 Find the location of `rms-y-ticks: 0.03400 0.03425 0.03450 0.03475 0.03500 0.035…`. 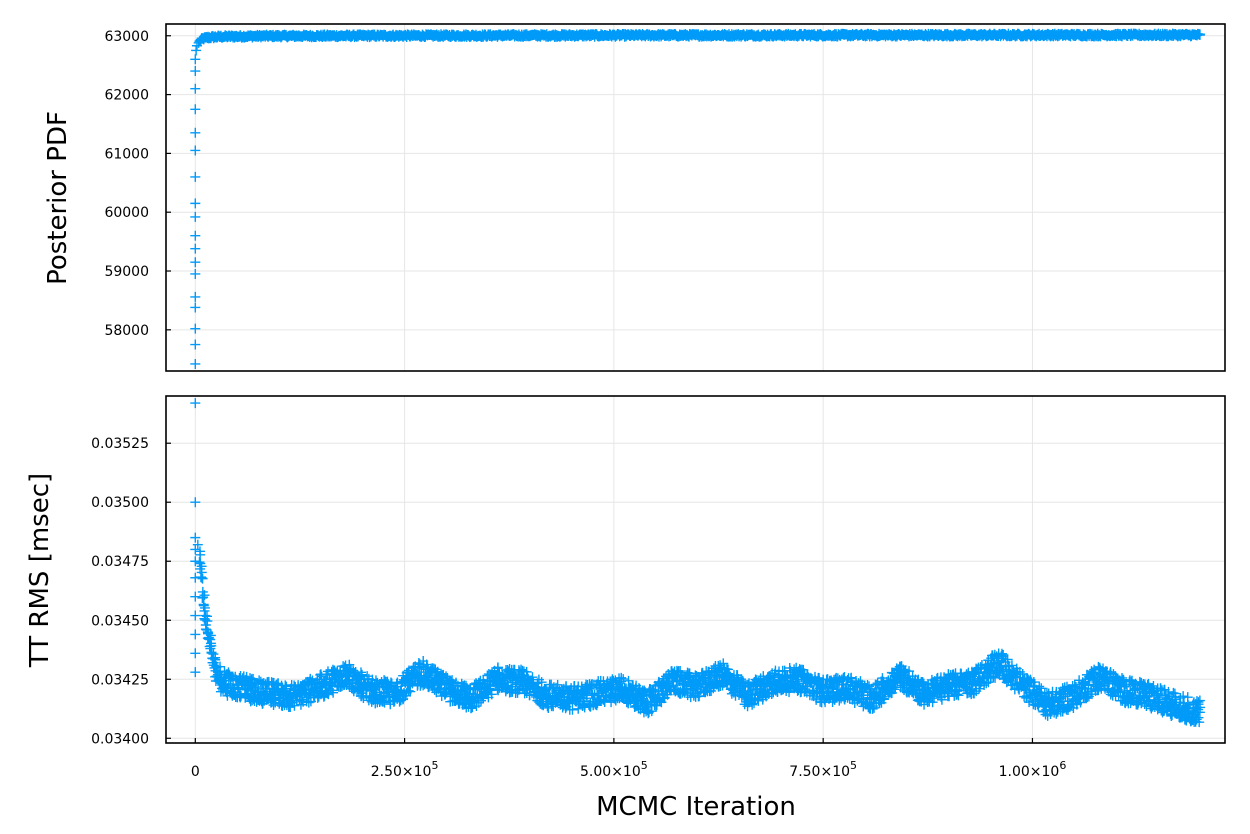

rms-y-ticks: 0.03400 0.03425 0.03450 0.03475 0.03500 0.035… is located at coordinates (131, 591).